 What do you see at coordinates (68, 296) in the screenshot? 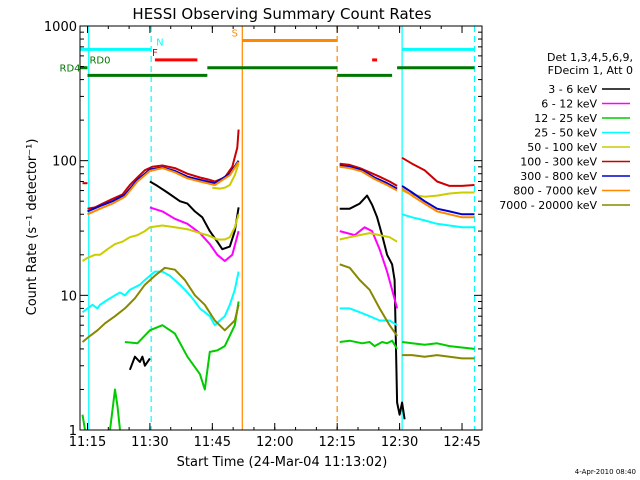
I see `y-tick-label-1: 10` at bounding box center [68, 296].